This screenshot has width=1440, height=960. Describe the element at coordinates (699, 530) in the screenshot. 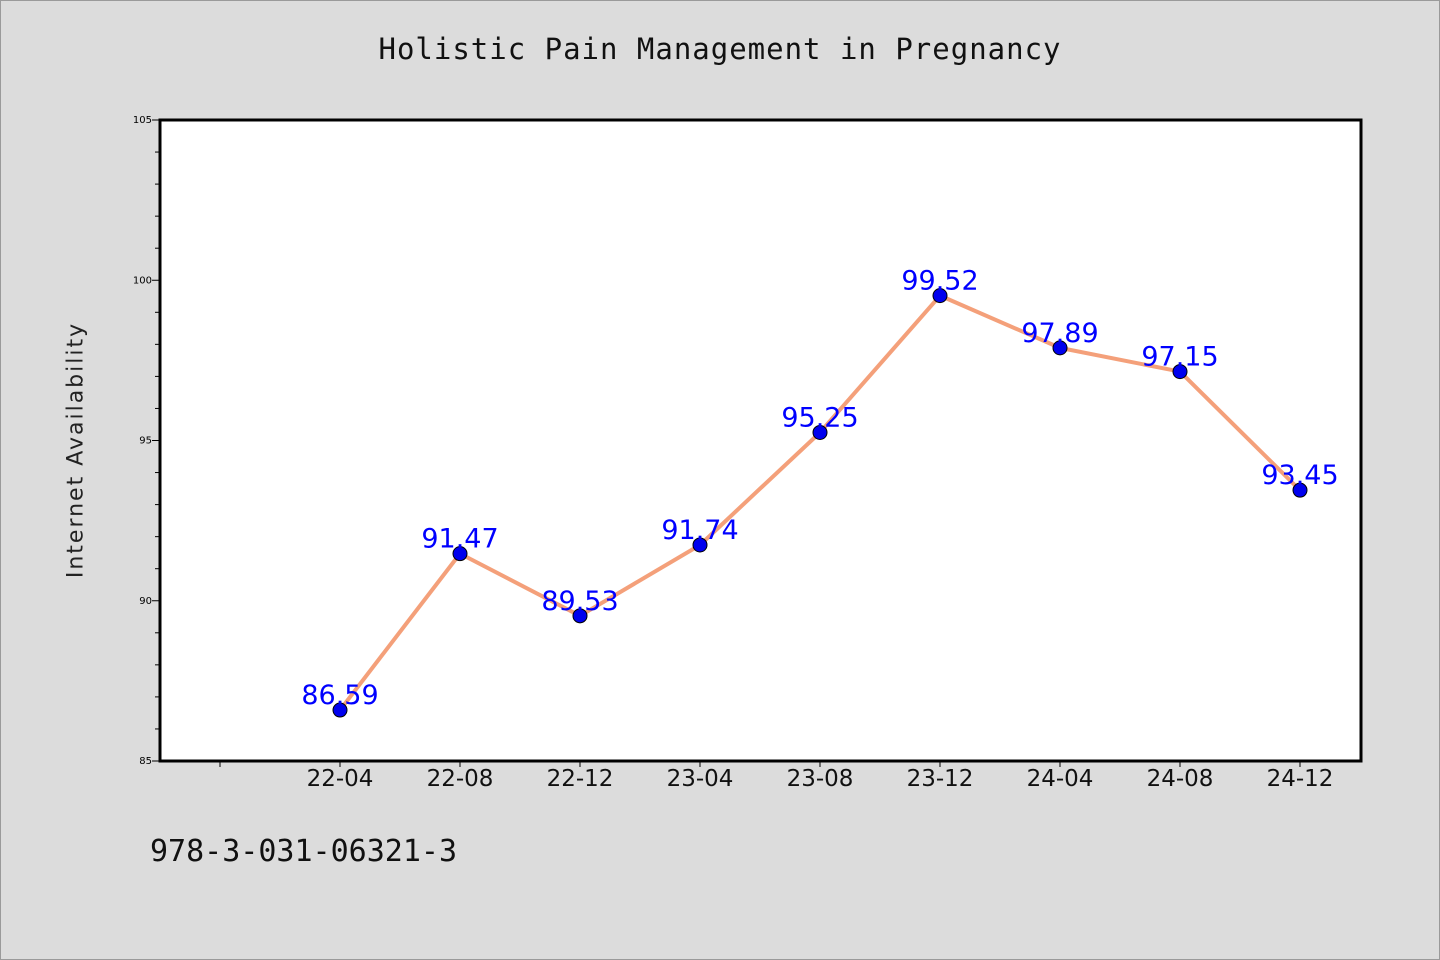

I see `data-label: 91.74` at that location.